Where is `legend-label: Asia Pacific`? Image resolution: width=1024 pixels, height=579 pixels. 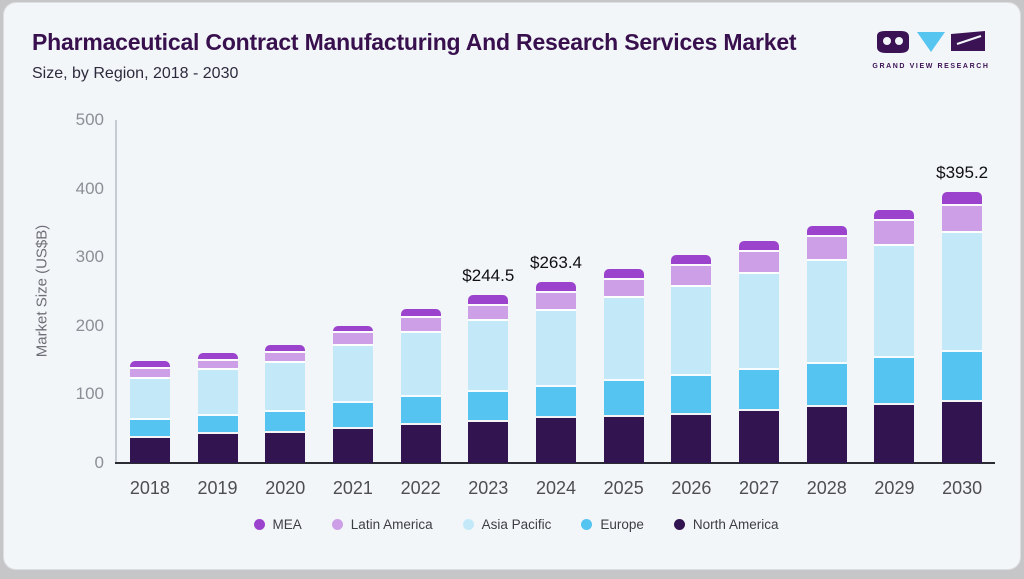 legend-label: Asia Pacific is located at coordinates (517, 524).